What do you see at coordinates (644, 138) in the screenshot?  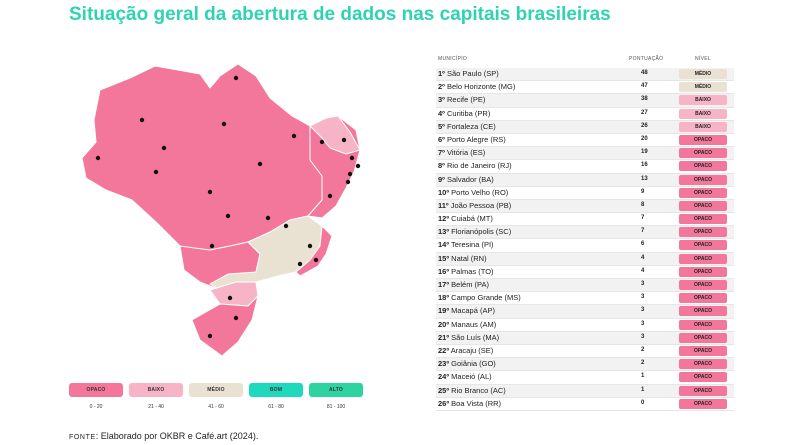 I see `row-score: 20` at bounding box center [644, 138].